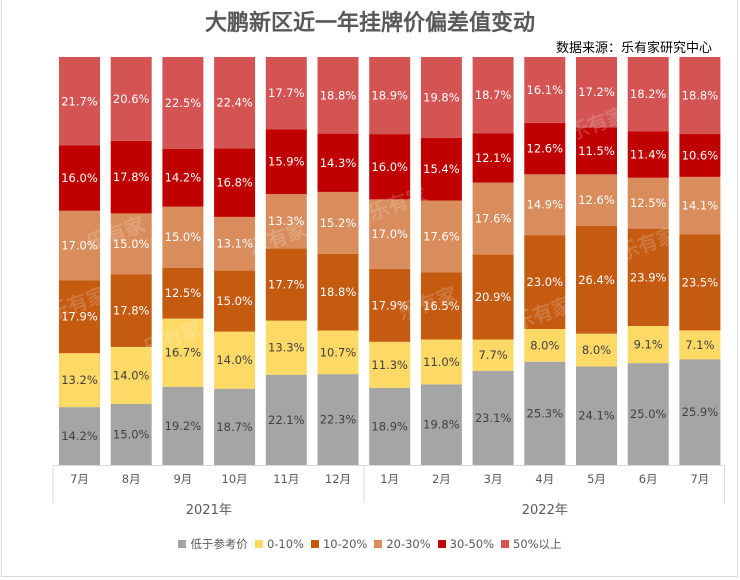 This screenshot has height=580, width=740. I want to click on data-label: 10.6%, so click(700, 155).